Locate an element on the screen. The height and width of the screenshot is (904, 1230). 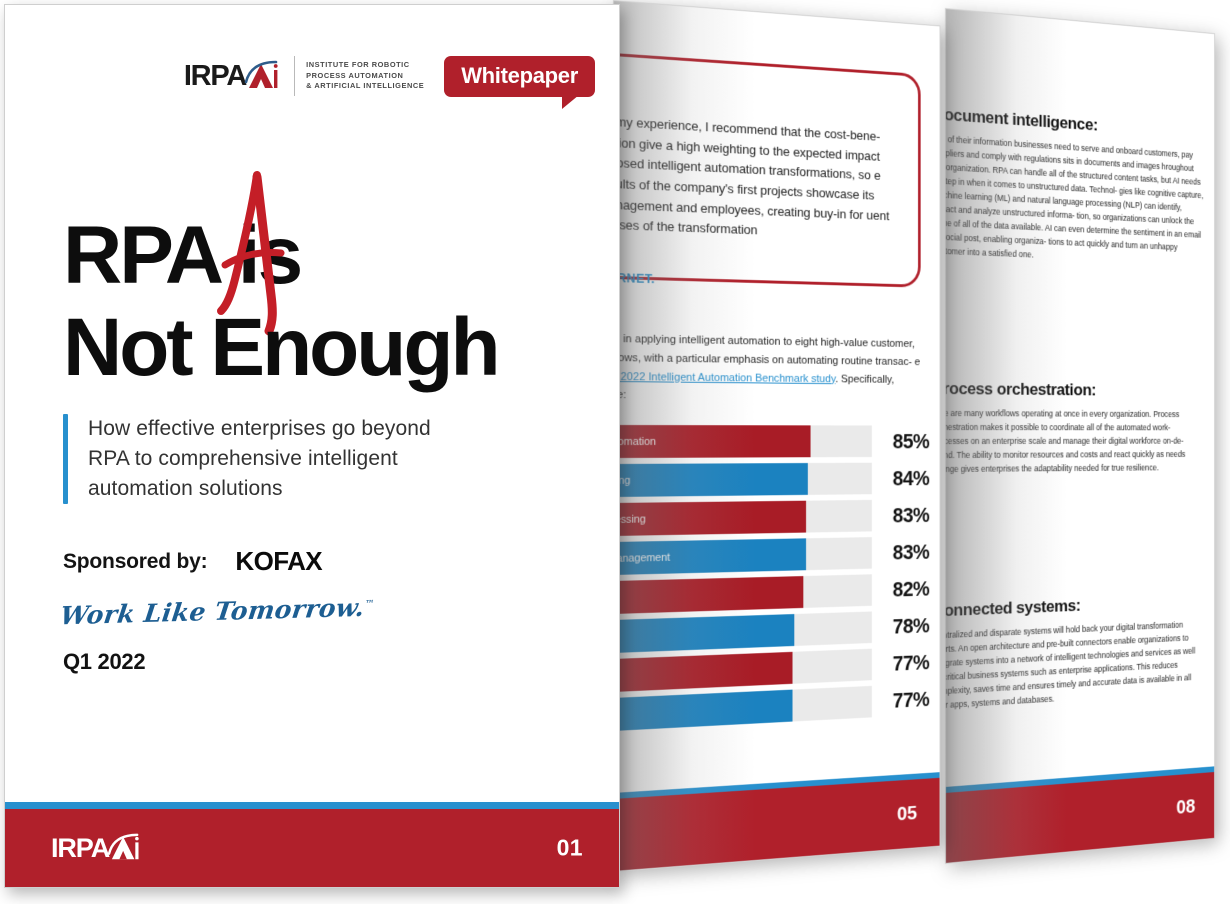
kofax-tagline: Work Like Tomorrow.™ is located at coordinates (216, 611).